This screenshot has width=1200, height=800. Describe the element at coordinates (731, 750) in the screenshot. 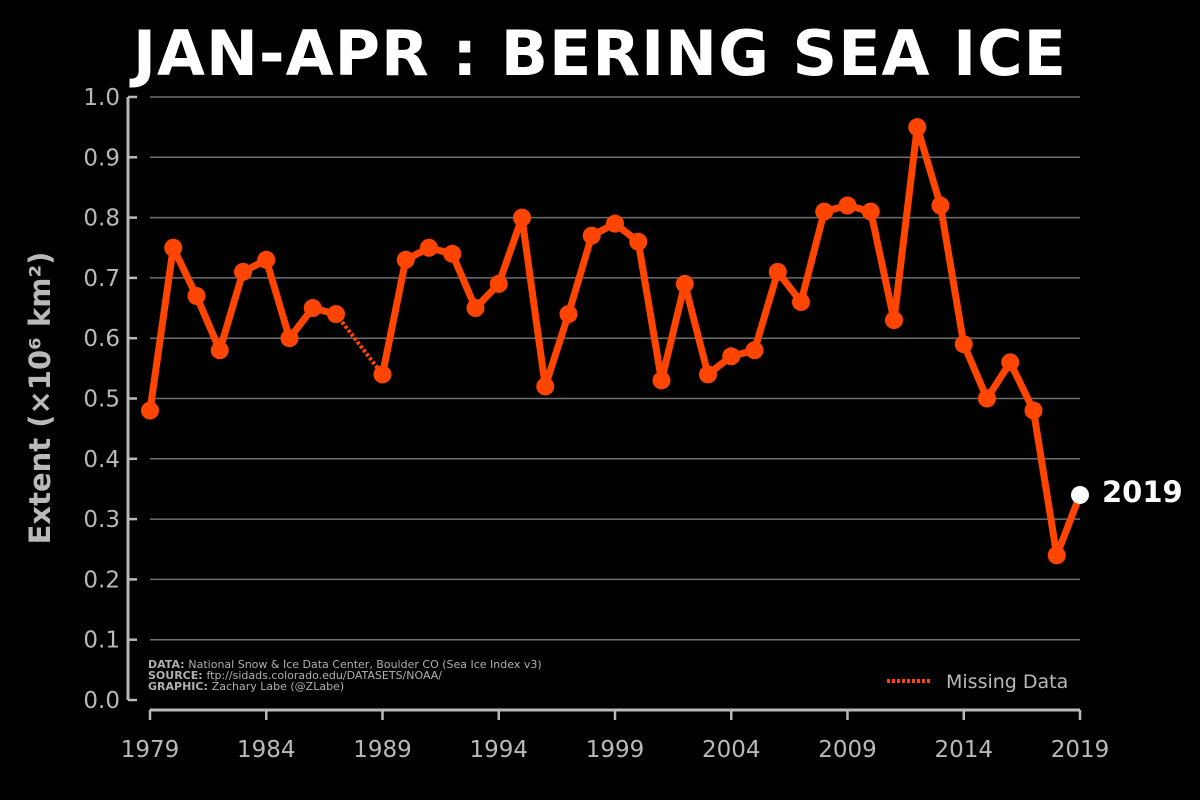

I see `x-tick-label: 2004` at that location.